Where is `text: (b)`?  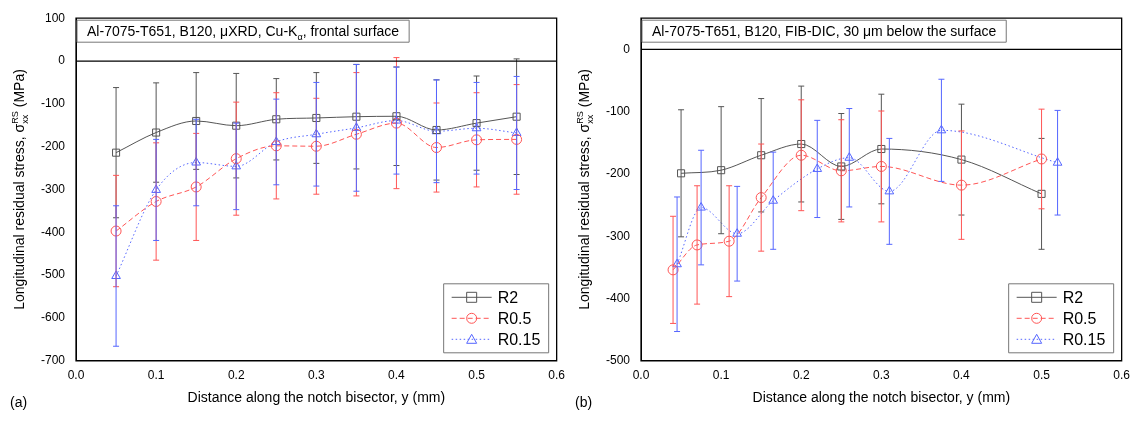 text: (b) is located at coordinates (584, 402).